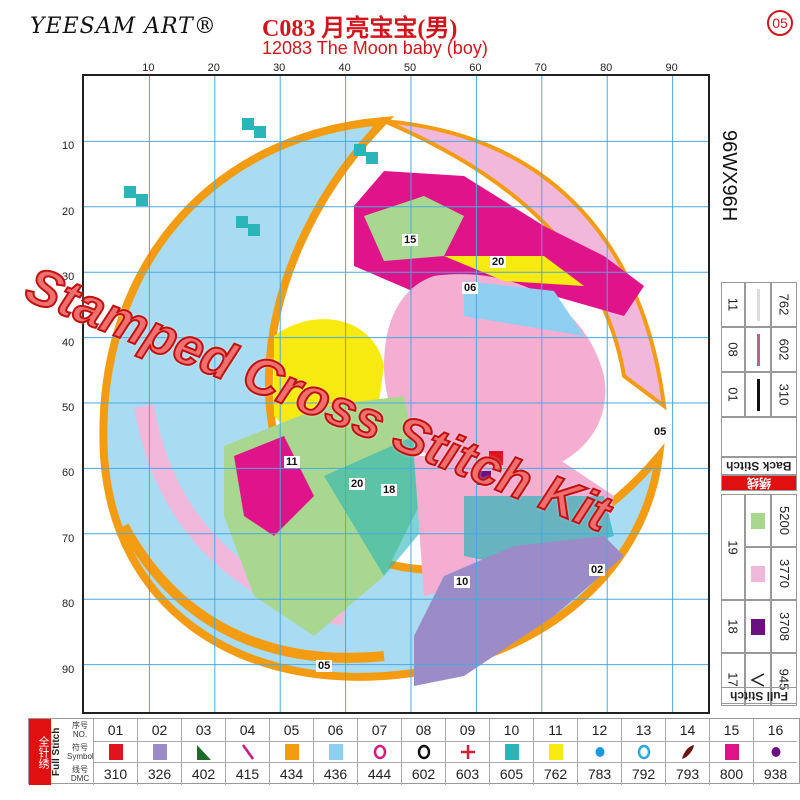 This screenshot has height=800, width=800. What do you see at coordinates (410, 240) in the screenshot?
I see `pattern-number-label: 15` at bounding box center [410, 240].